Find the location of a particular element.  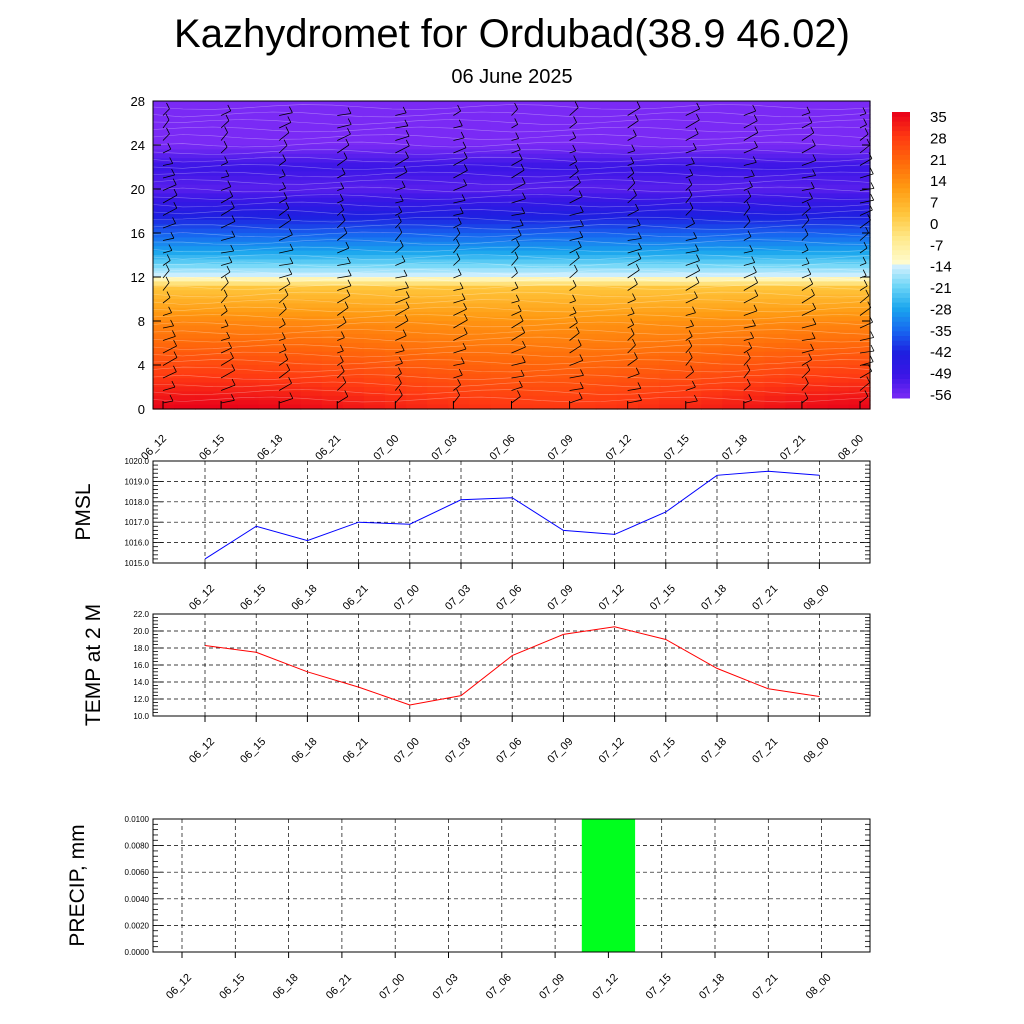

colorbar-label: -35 is located at coordinates (941, 331).